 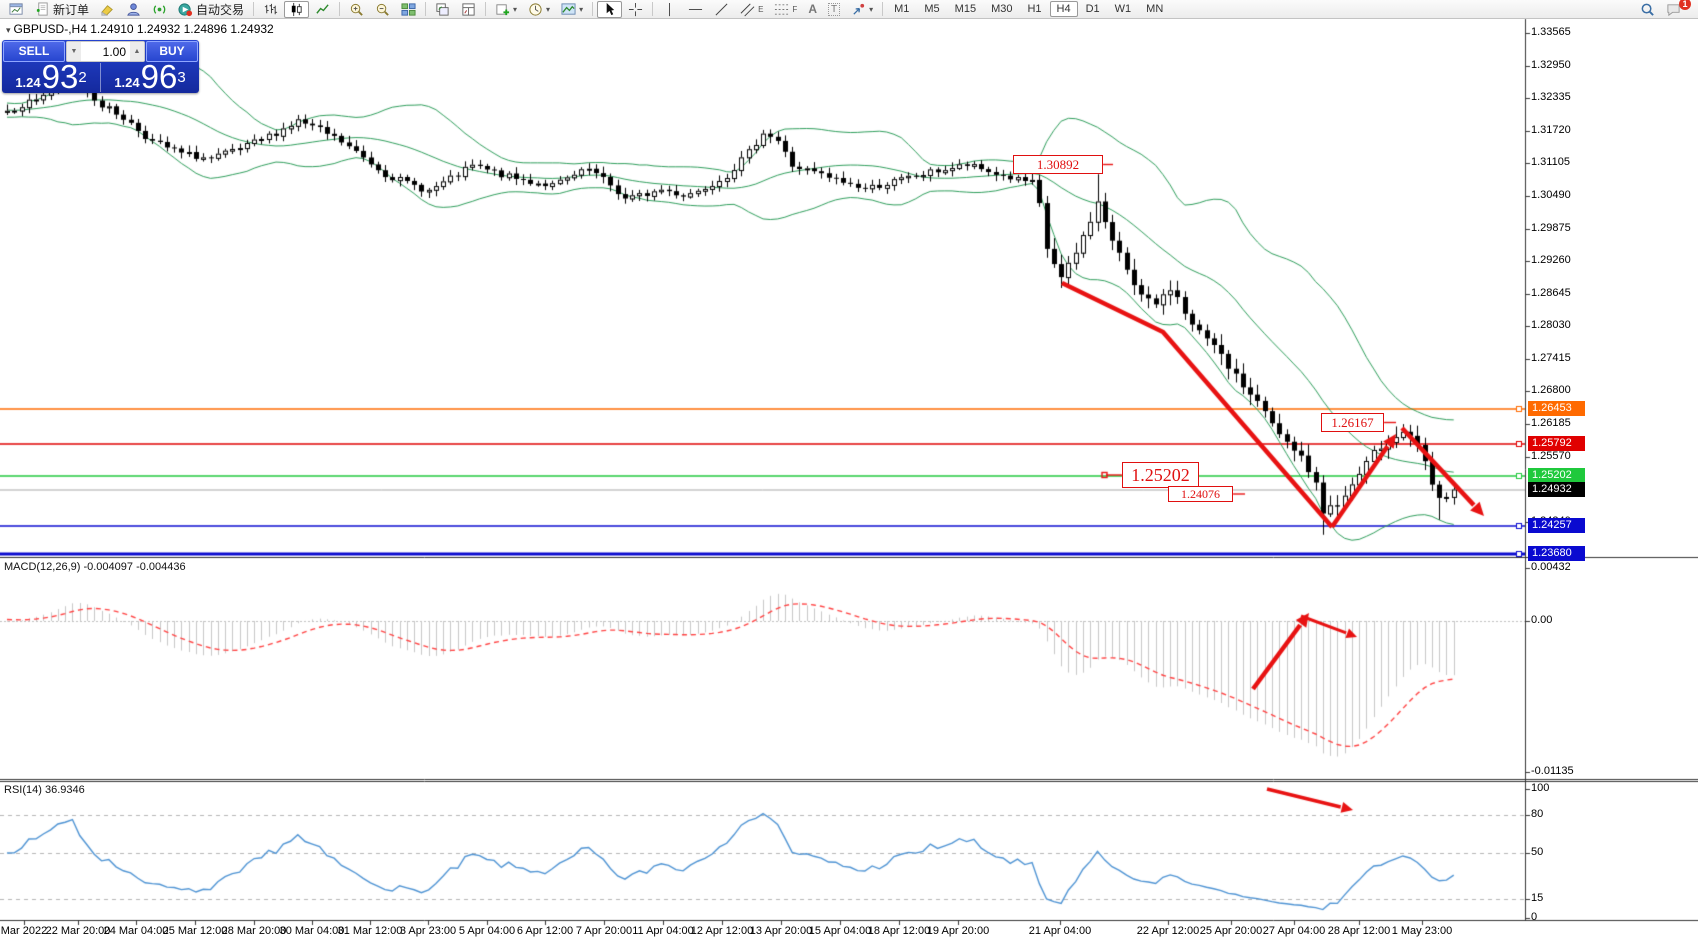 What do you see at coordinates (1551, 293) in the screenshot?
I see `price-axis-tick-label: 1.28645` at bounding box center [1551, 293].